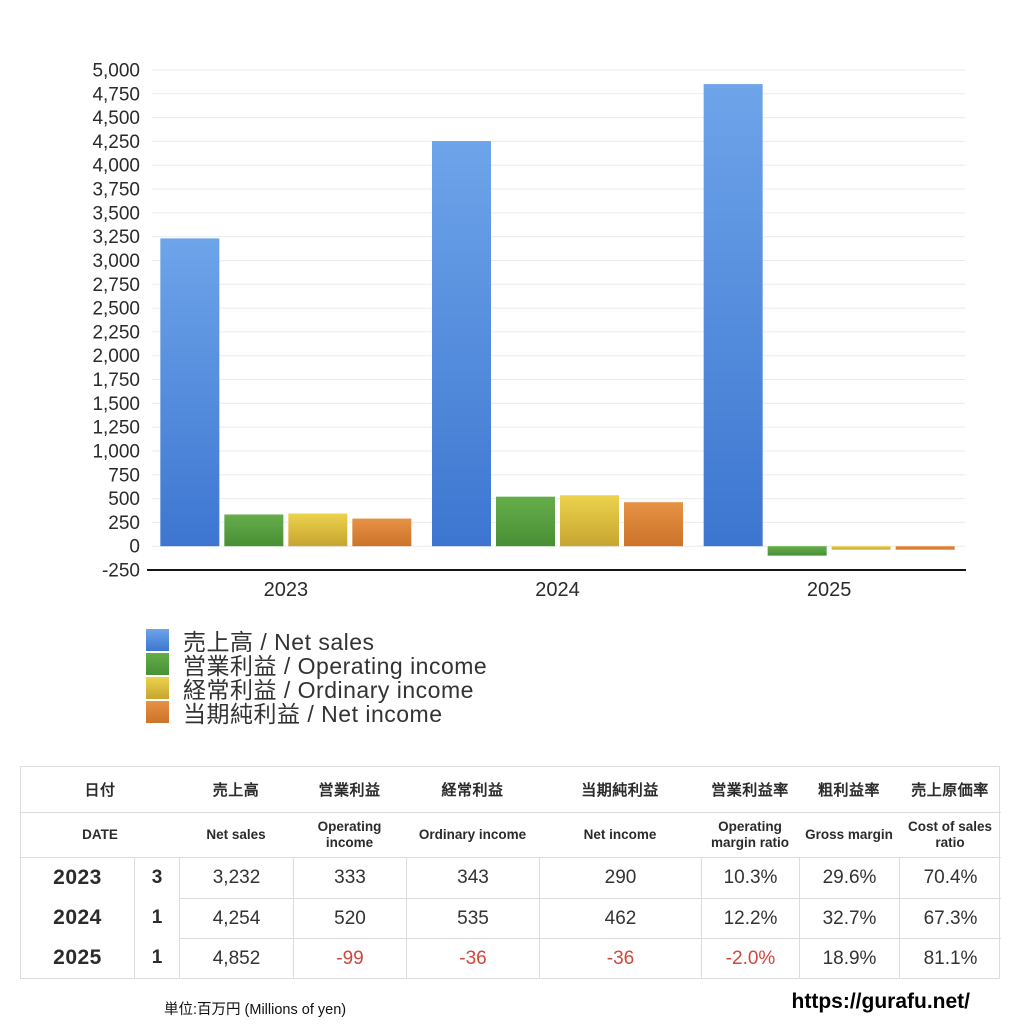 This screenshot has height=1024, width=1024. I want to click on y-tick-label: 2,750, so click(116, 285).